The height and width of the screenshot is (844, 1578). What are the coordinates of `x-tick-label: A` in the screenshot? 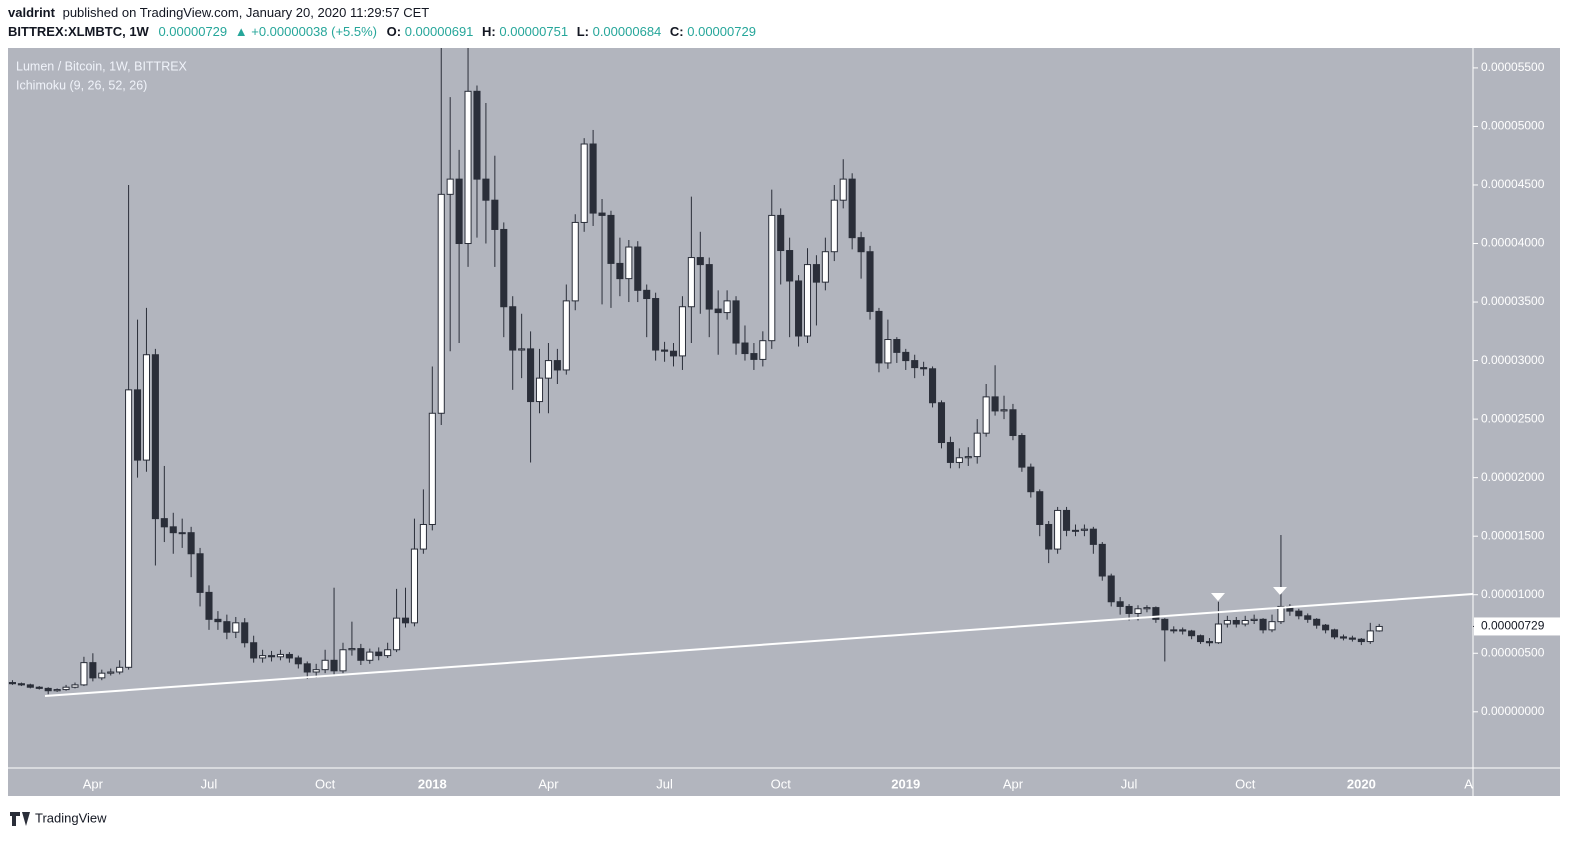 It's located at (1468, 783).